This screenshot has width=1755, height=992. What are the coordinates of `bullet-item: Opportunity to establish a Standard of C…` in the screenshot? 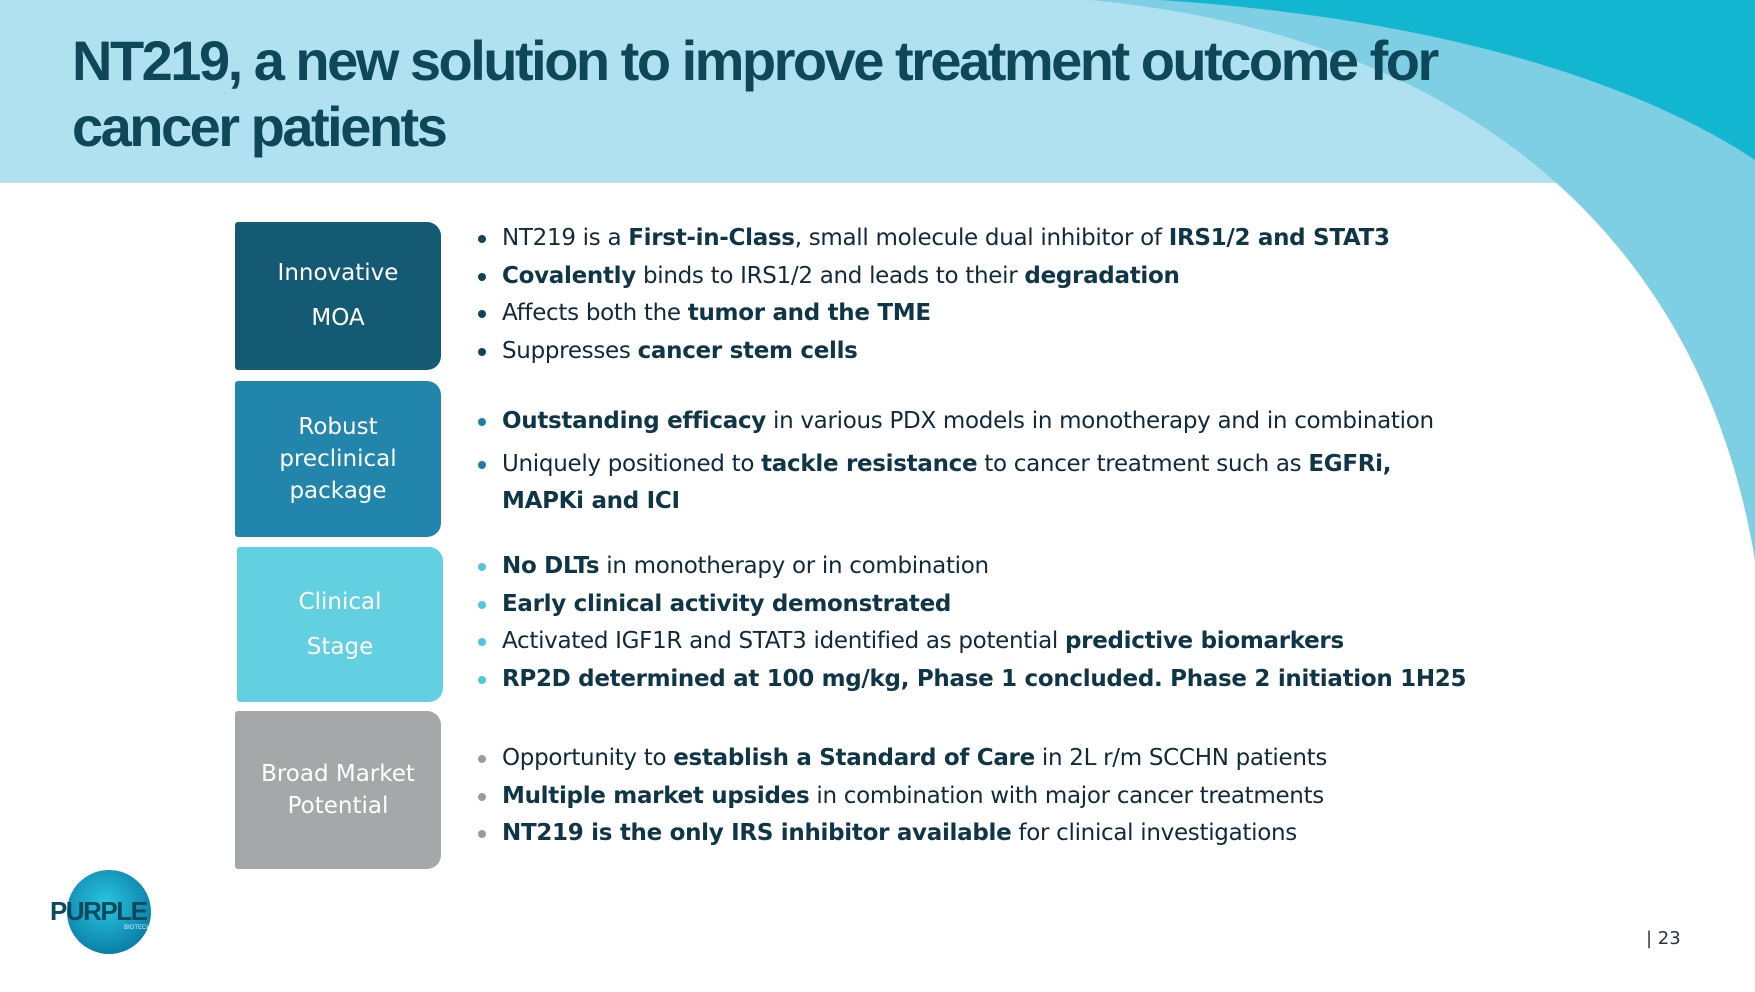 It's located at (978, 759).